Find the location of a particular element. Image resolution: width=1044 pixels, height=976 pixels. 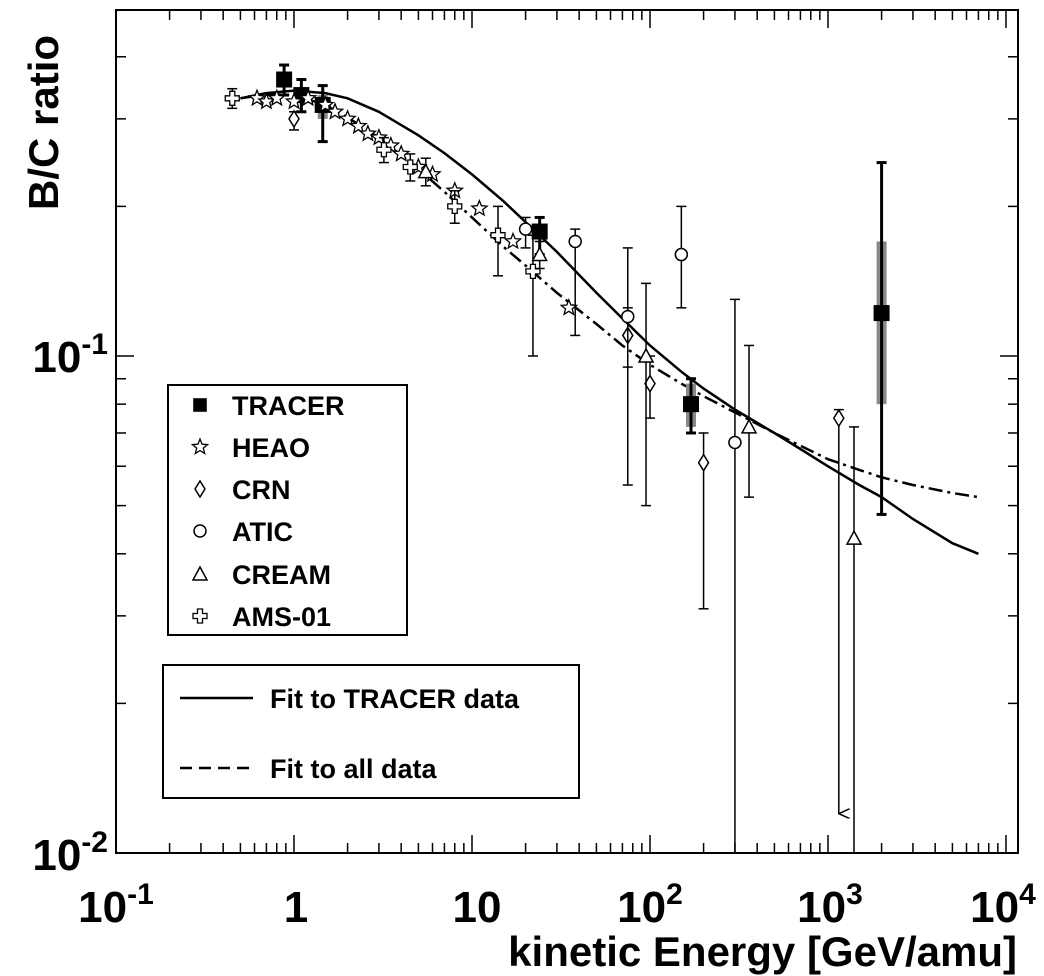

legend-marker-heao is located at coordinates (200, 446).